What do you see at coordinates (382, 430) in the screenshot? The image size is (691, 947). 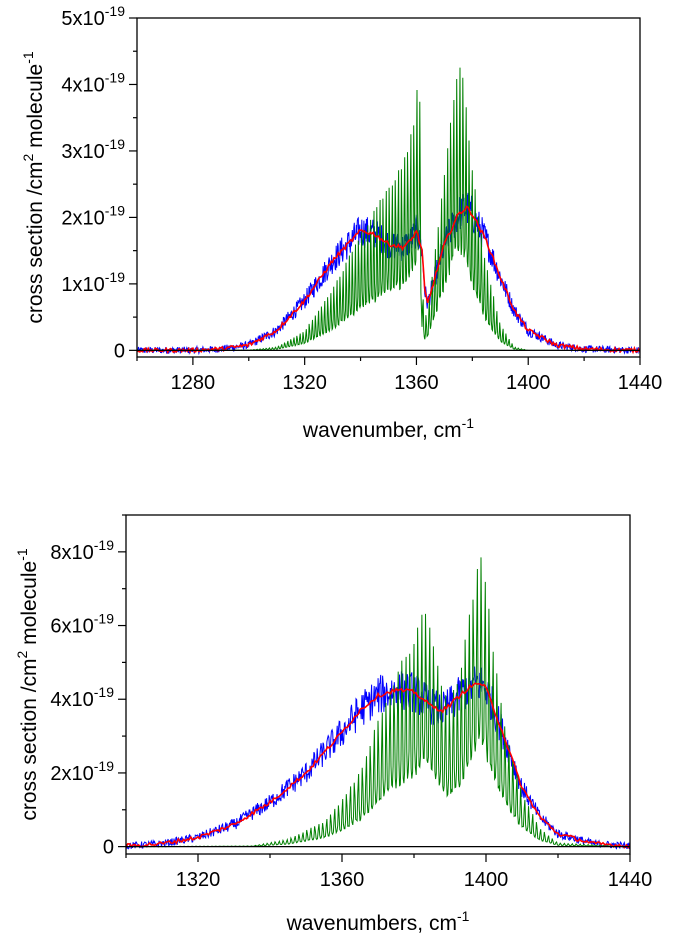 I see `x-axis-title-text: wavenumber, cm` at bounding box center [382, 430].